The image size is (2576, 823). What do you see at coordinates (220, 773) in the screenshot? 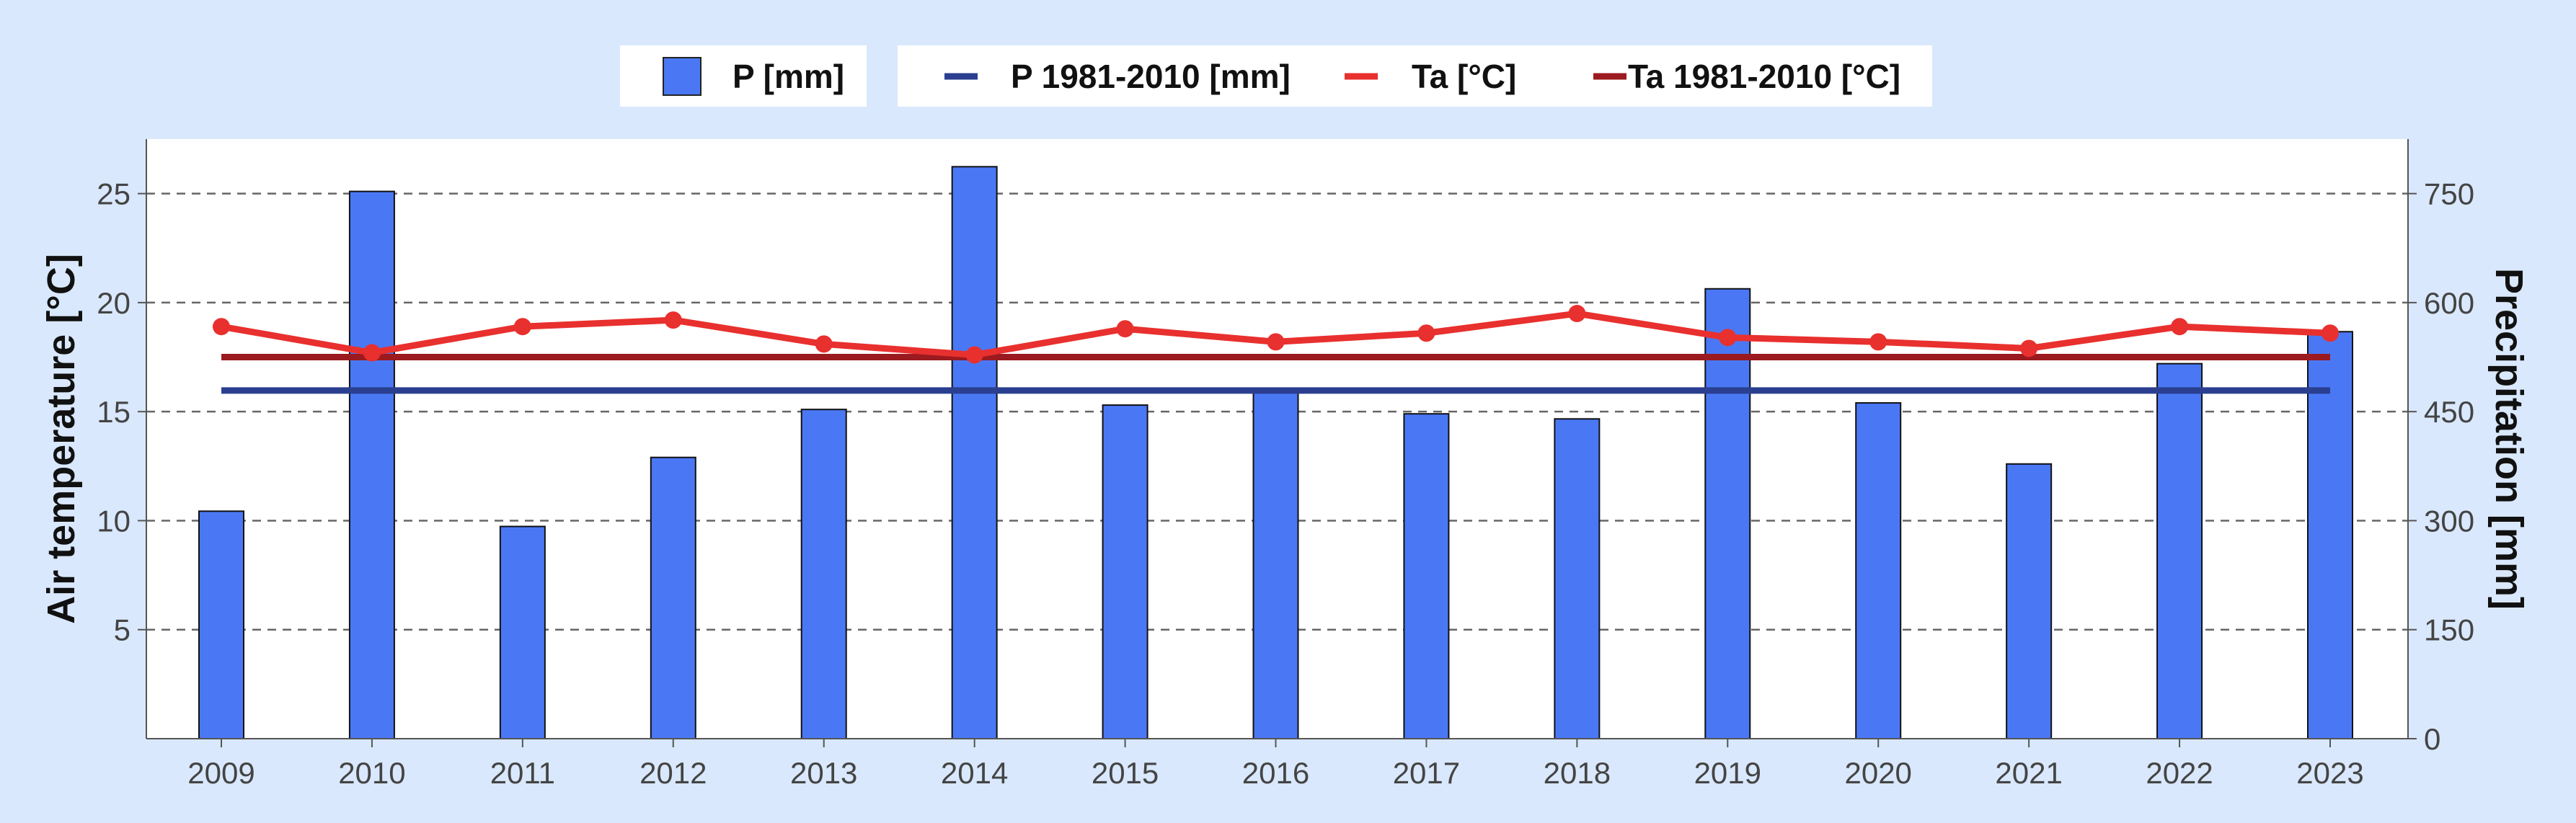
I see `x-tick-label: 2009` at bounding box center [220, 773].